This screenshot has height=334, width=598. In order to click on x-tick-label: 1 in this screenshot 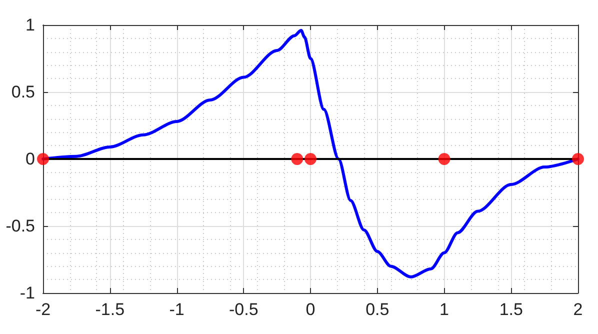, I will do `click(444, 309)`.